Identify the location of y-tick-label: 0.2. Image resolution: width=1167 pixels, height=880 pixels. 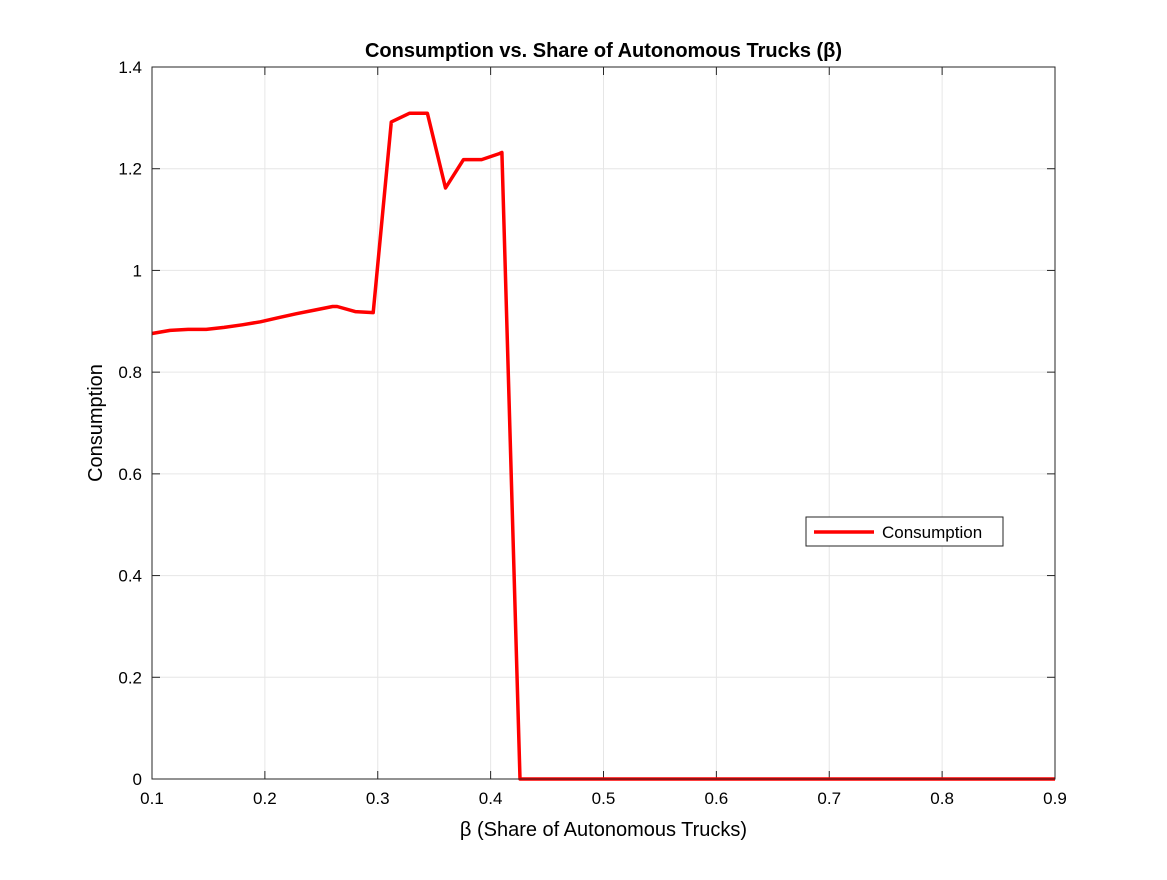
(130, 677).